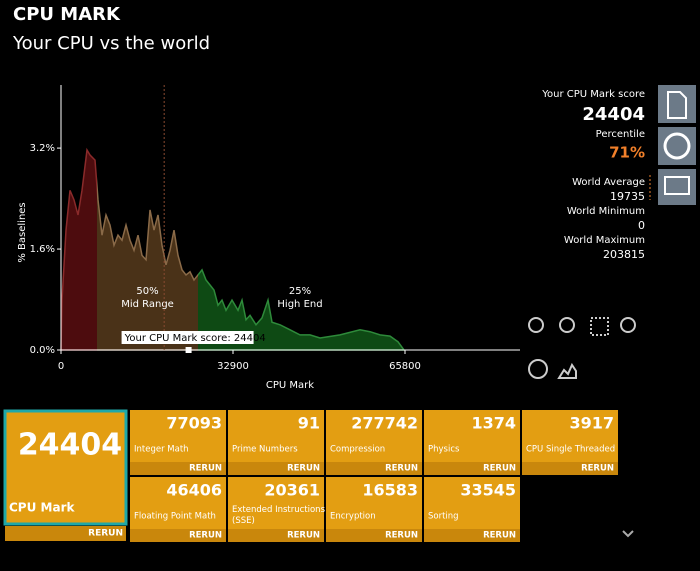  Describe the element at coordinates (591, 423) in the screenshot. I see `test-value: 3917` at that location.